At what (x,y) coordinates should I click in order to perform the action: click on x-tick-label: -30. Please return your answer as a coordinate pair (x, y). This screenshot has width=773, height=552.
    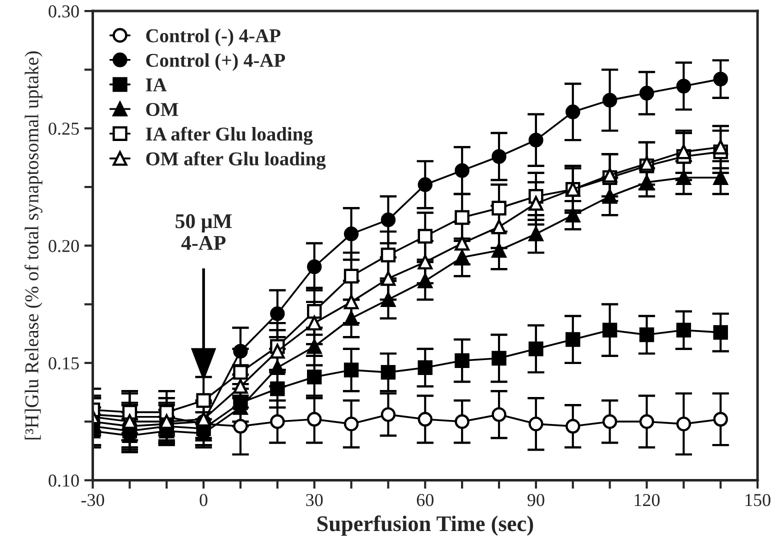
    Looking at the image, I should click on (92, 500).